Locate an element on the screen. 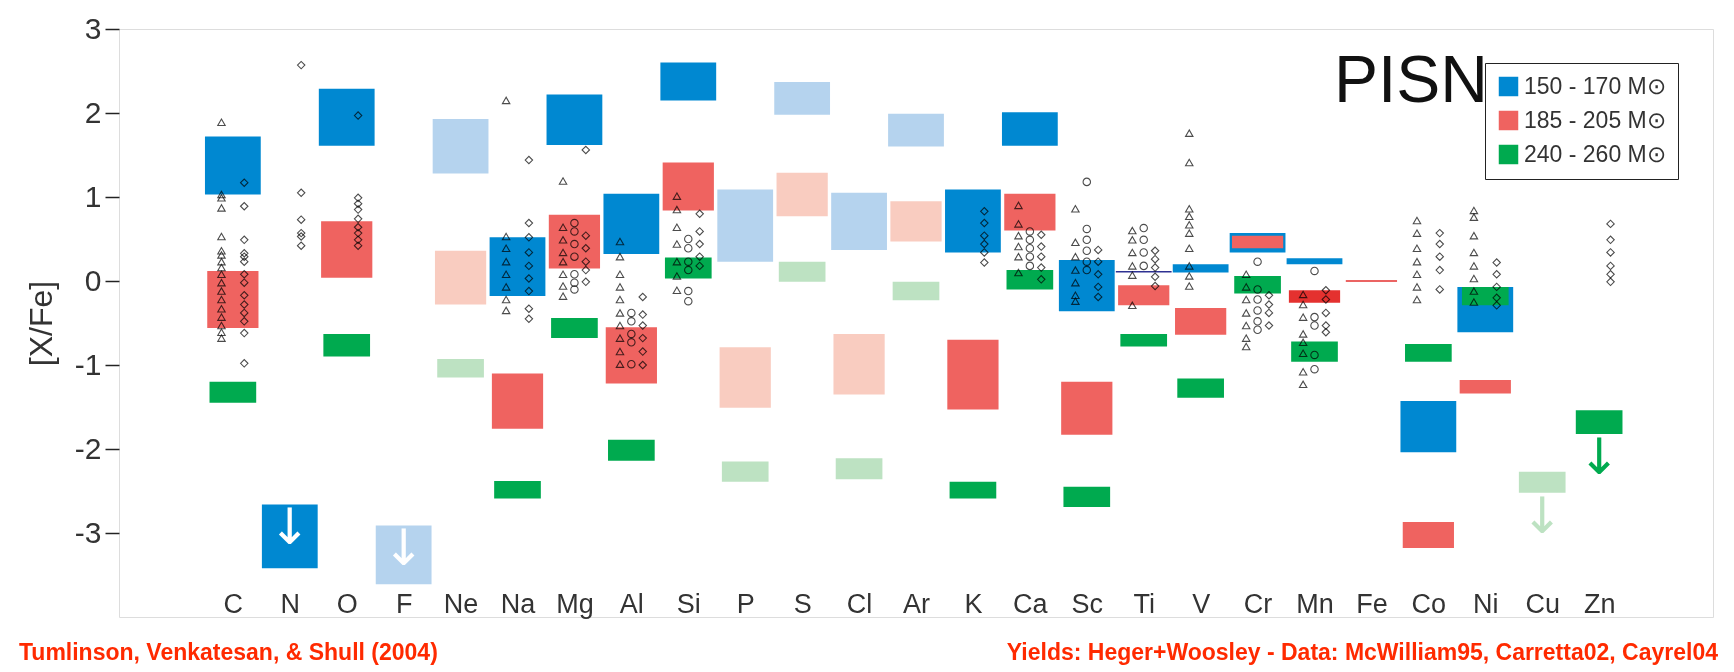  y-tick-label: 2 is located at coordinates (93, 112).